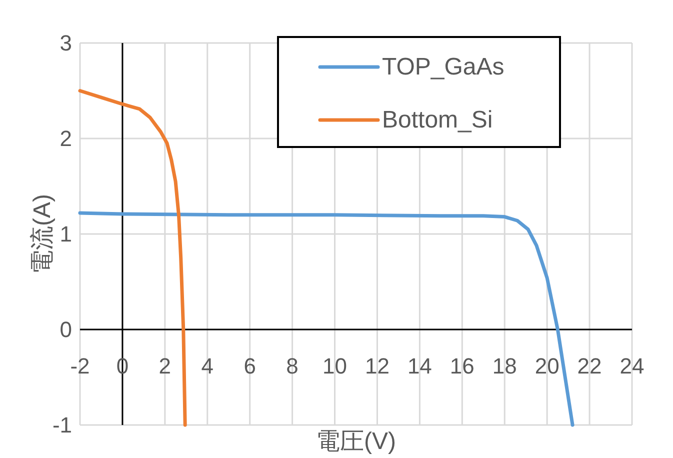  I want to click on legend-label: TOP_GaAs, so click(443, 67).